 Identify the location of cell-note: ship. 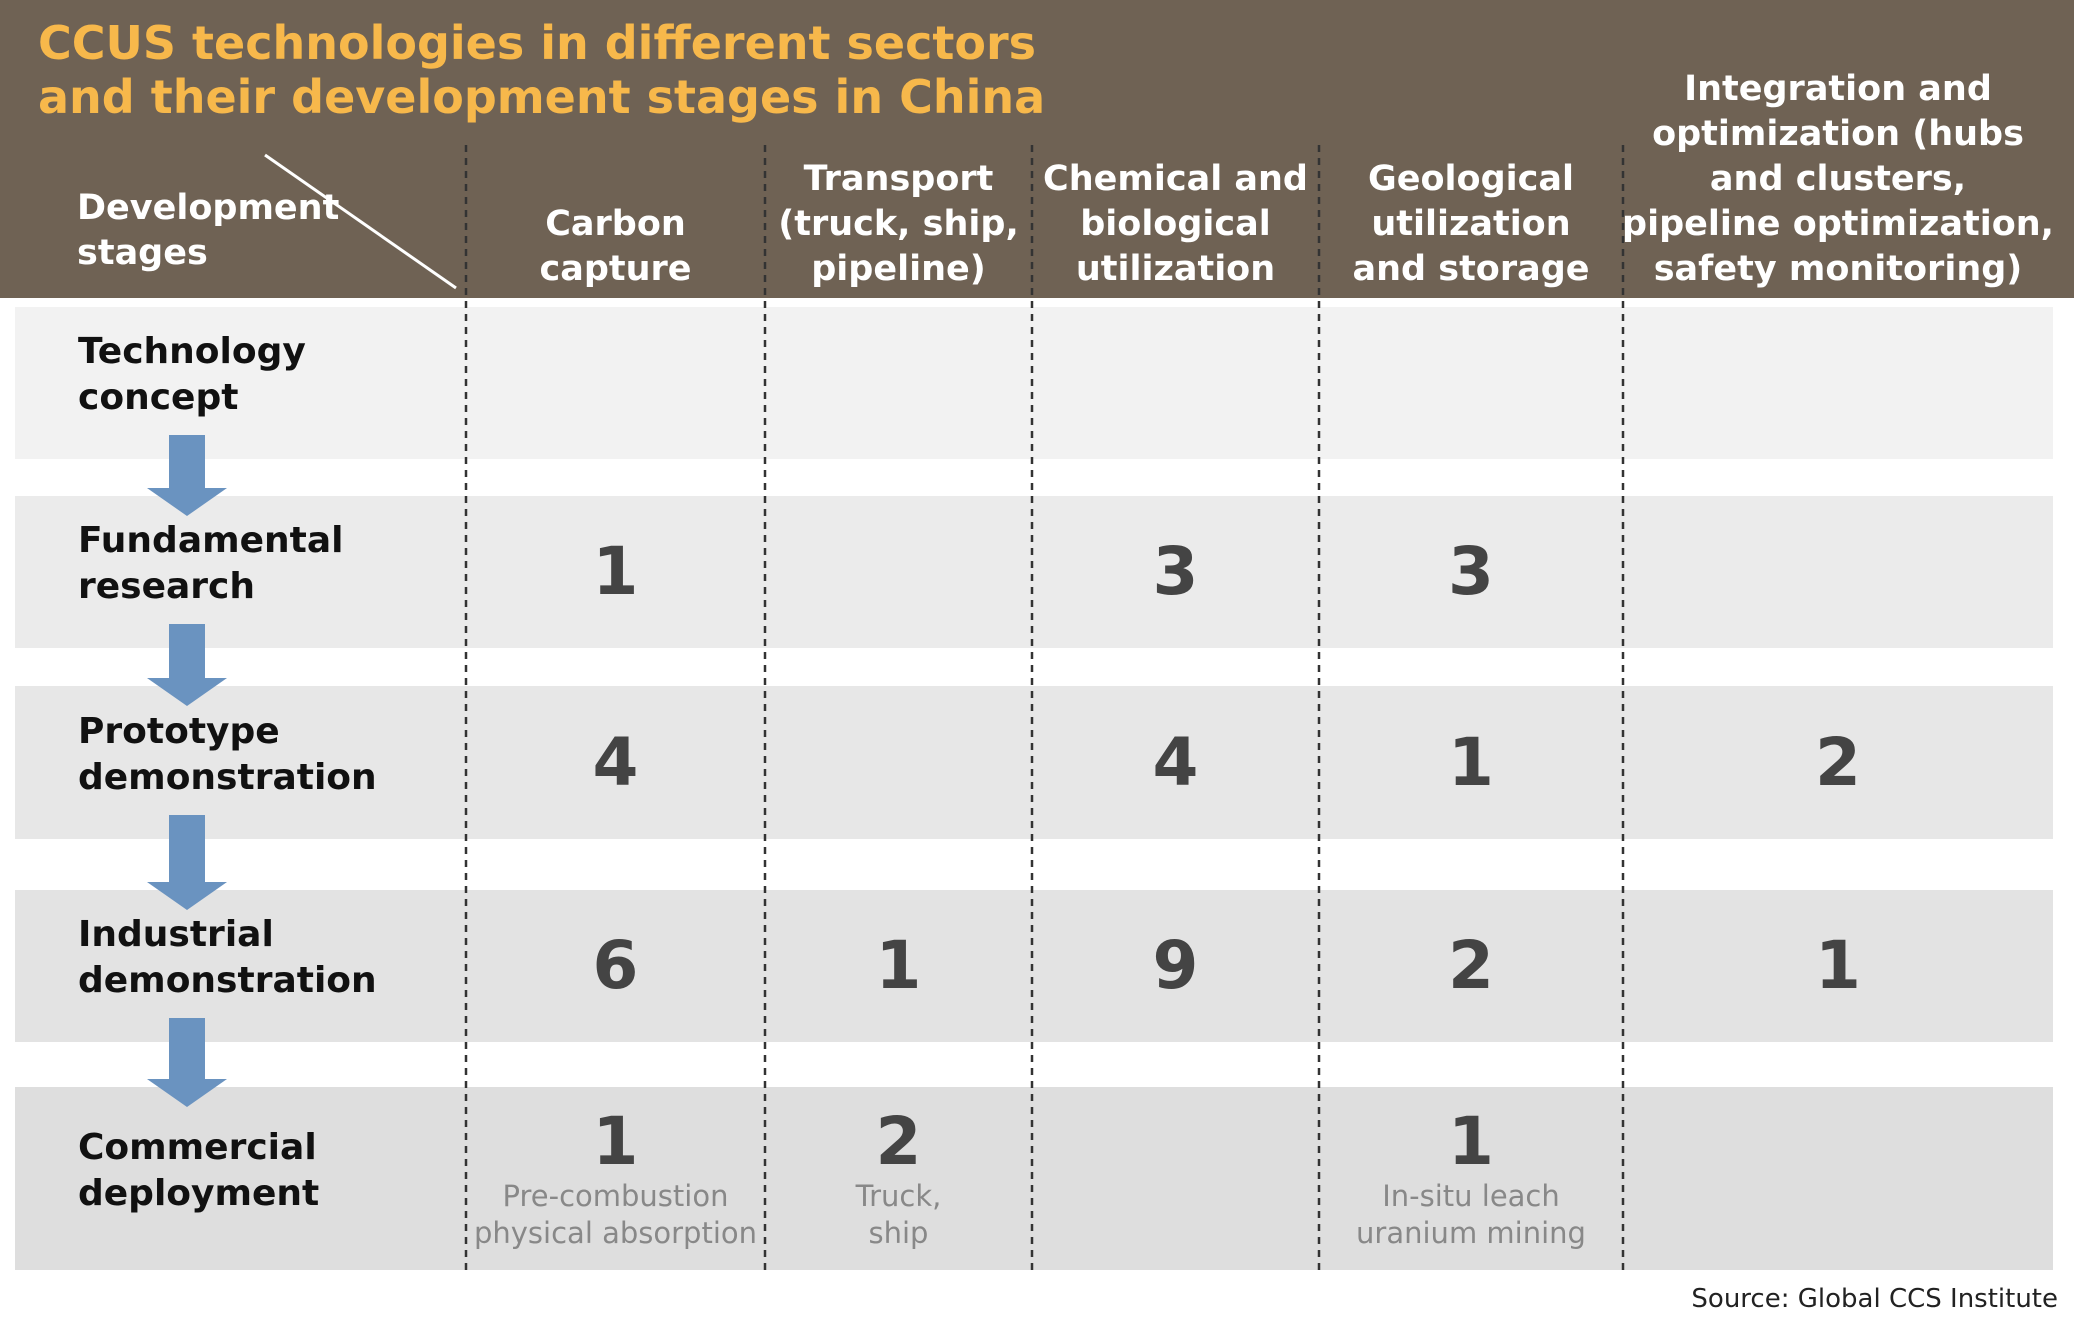
(898, 1232).